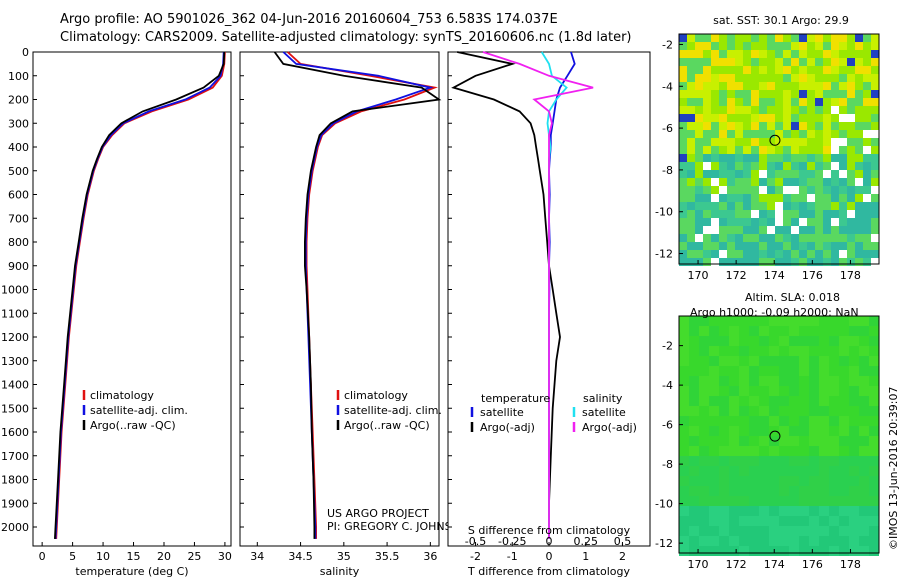 Image resolution: width=900 pixels, height=580 pixels. What do you see at coordinates (667, 128) in the screenshot?
I see `y-tick-label: -6` at bounding box center [667, 128].